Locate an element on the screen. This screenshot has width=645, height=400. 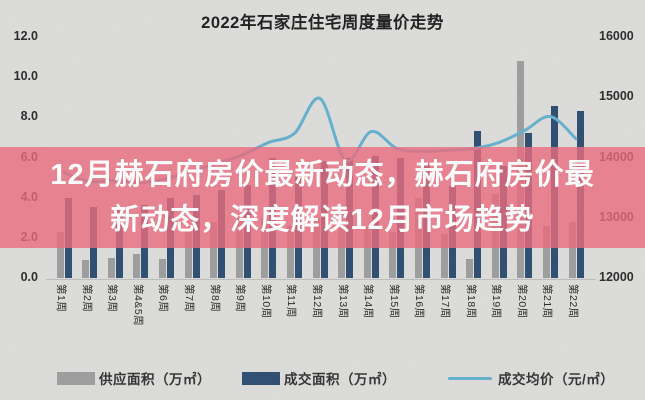
y-axis-left-tick: 10.0 is located at coordinates (25, 76).